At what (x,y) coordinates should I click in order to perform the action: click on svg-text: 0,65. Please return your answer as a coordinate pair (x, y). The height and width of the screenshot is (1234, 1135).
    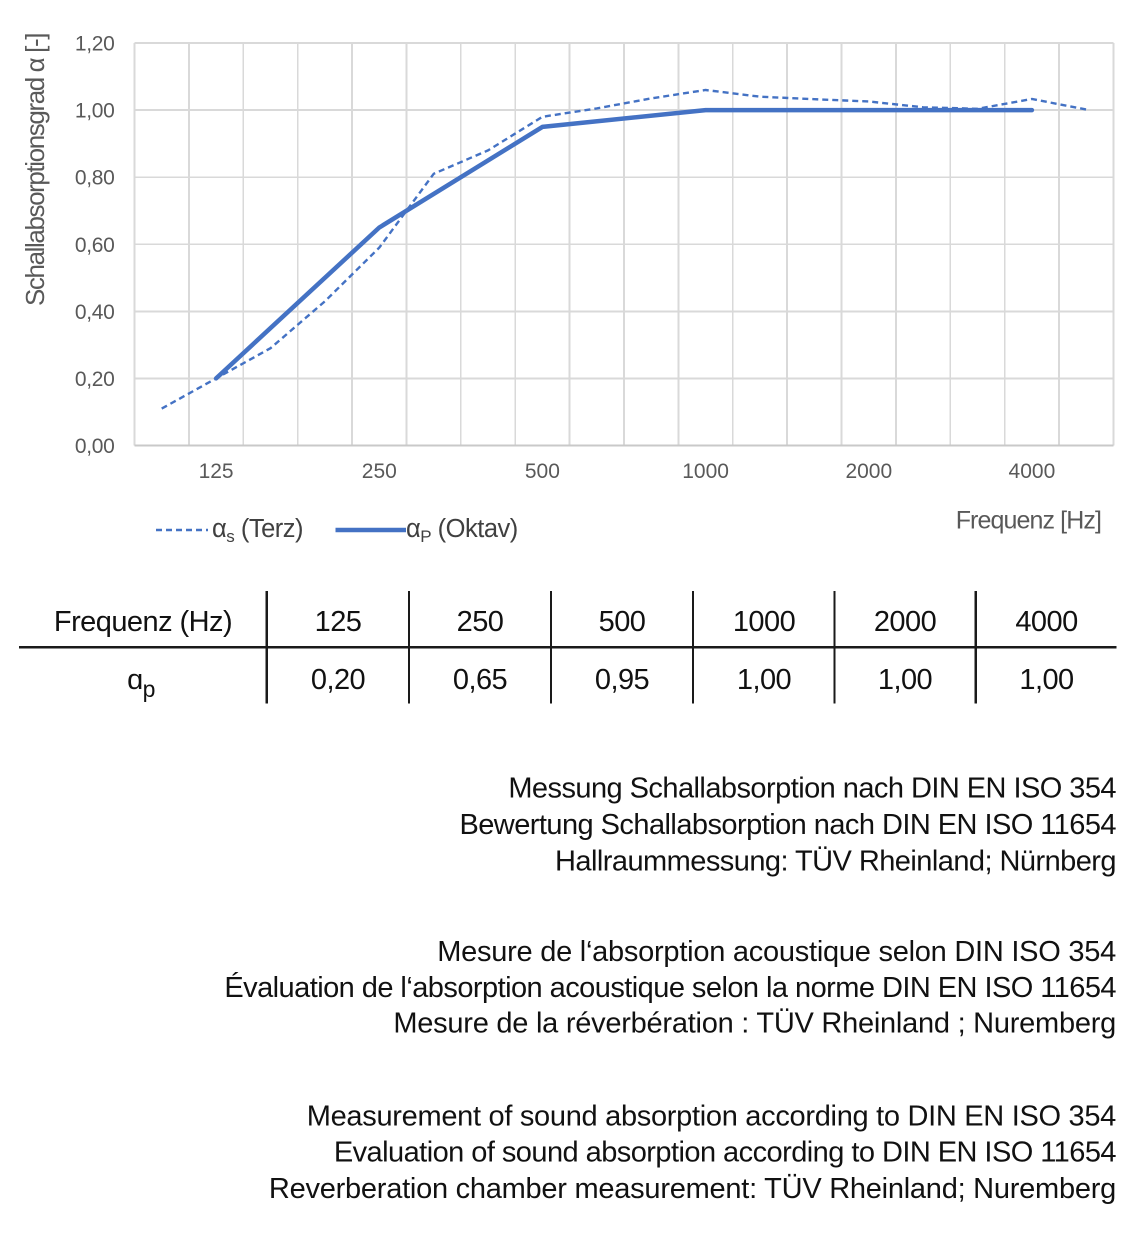
    Looking at the image, I should click on (480, 680).